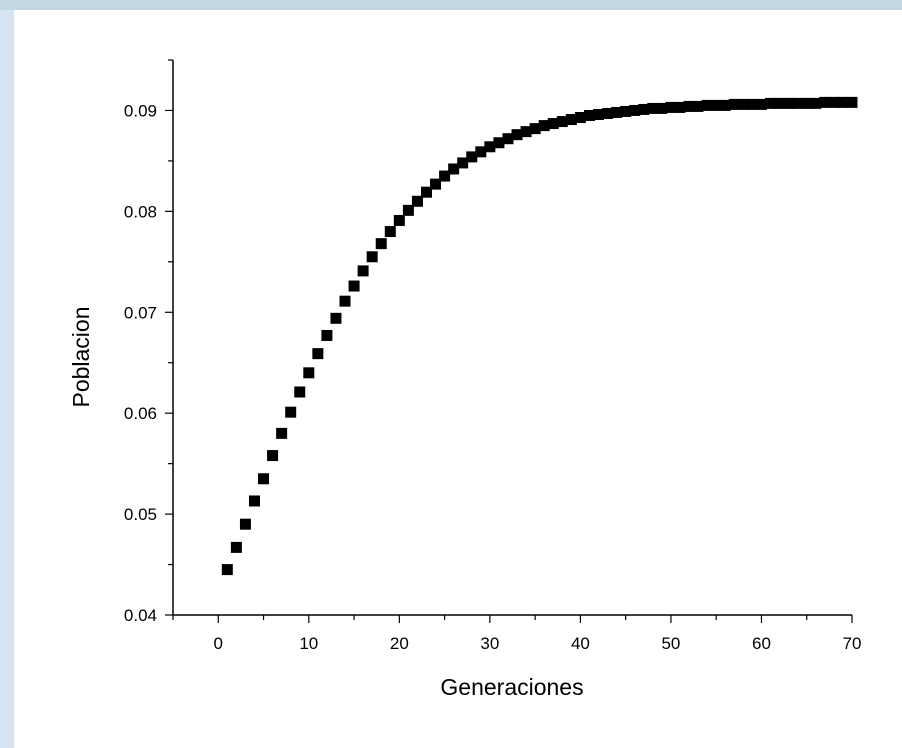 The image size is (902, 748). What do you see at coordinates (140, 110) in the screenshot?
I see `y-tick-label: 0.09` at bounding box center [140, 110].